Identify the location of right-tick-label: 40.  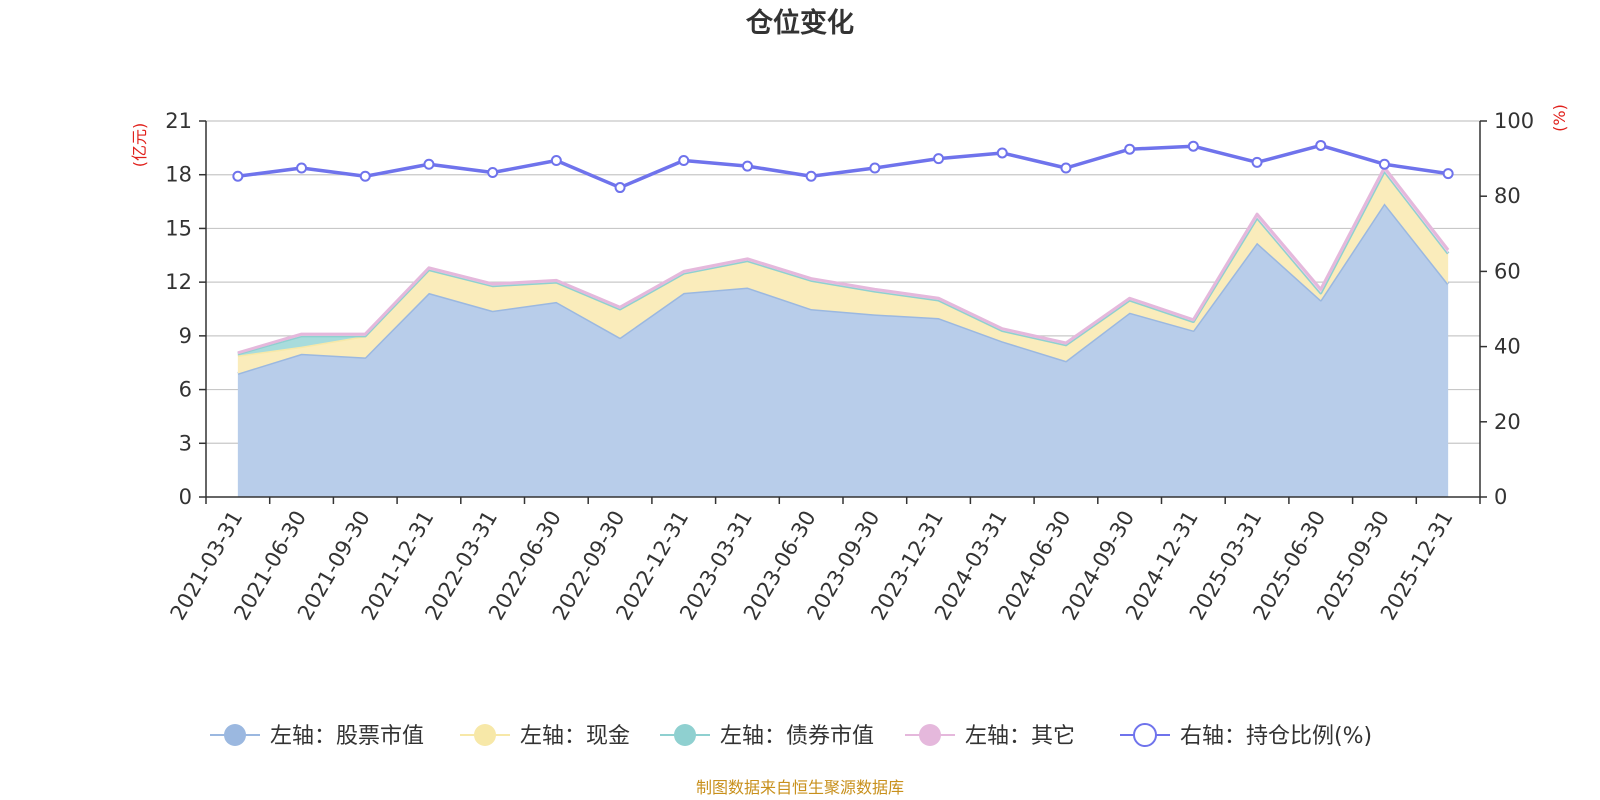
(1507, 347).